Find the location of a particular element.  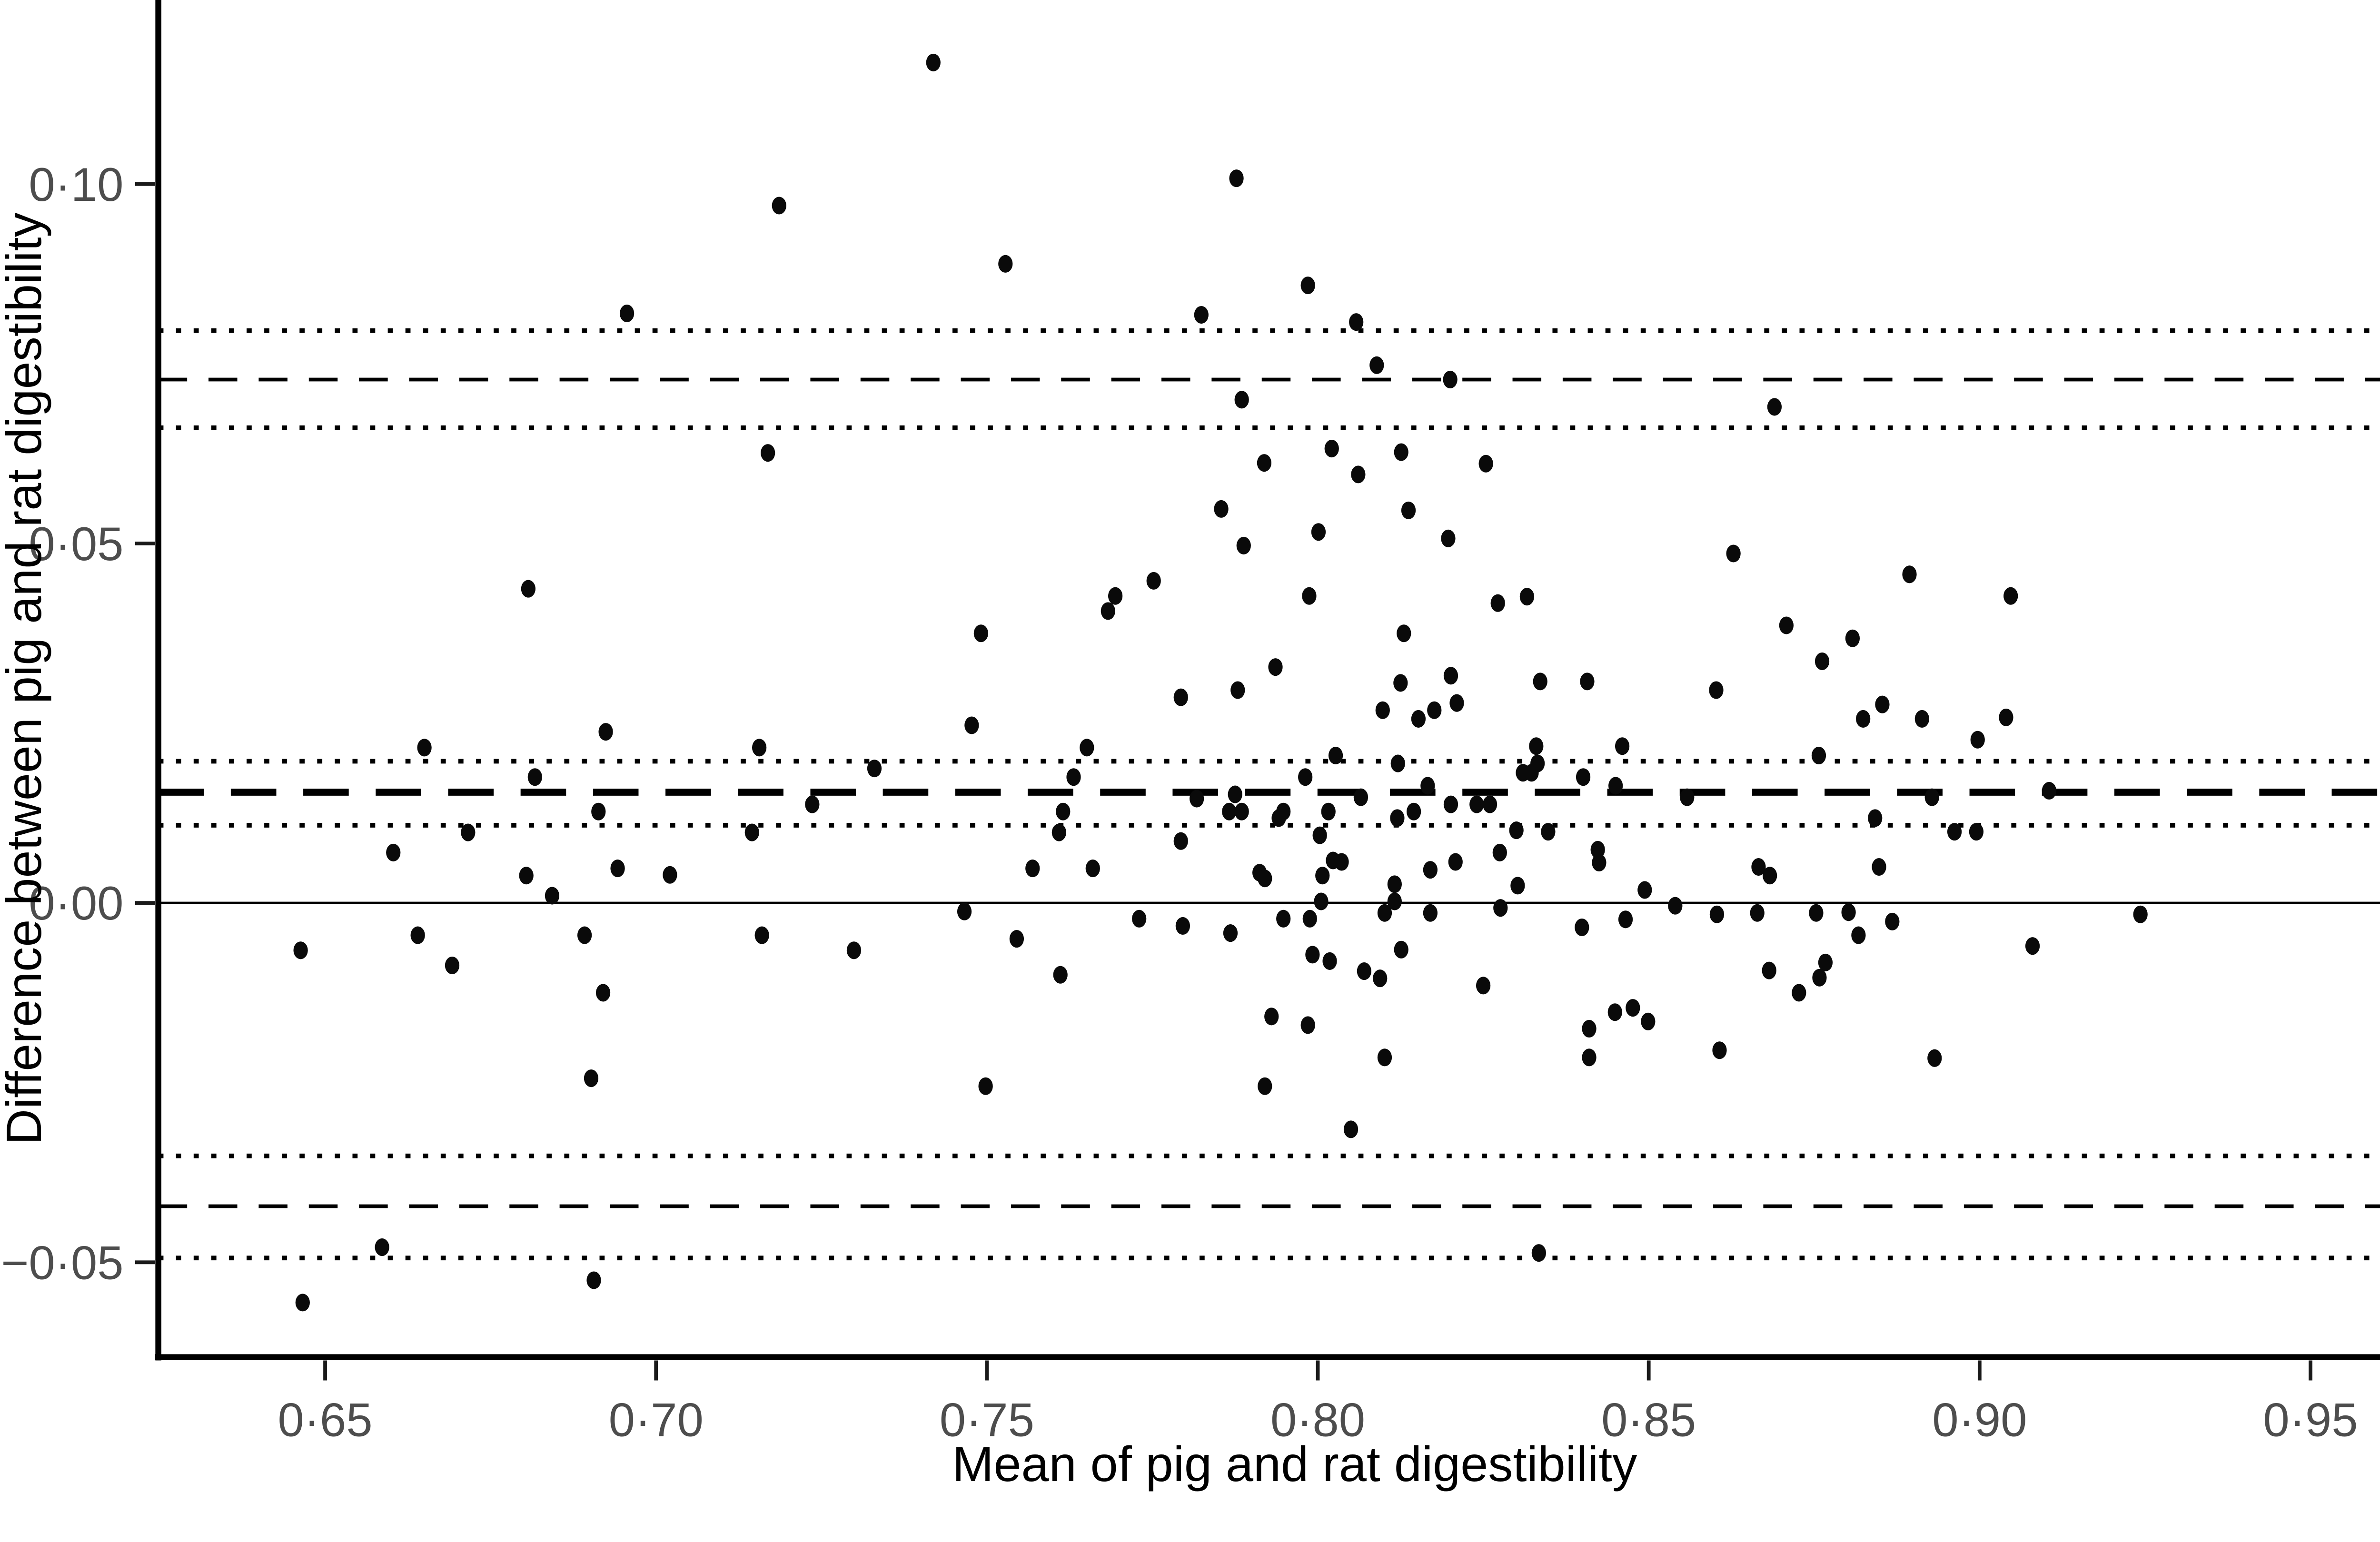

x-tick-label: 0·80 is located at coordinates (1317, 1420).